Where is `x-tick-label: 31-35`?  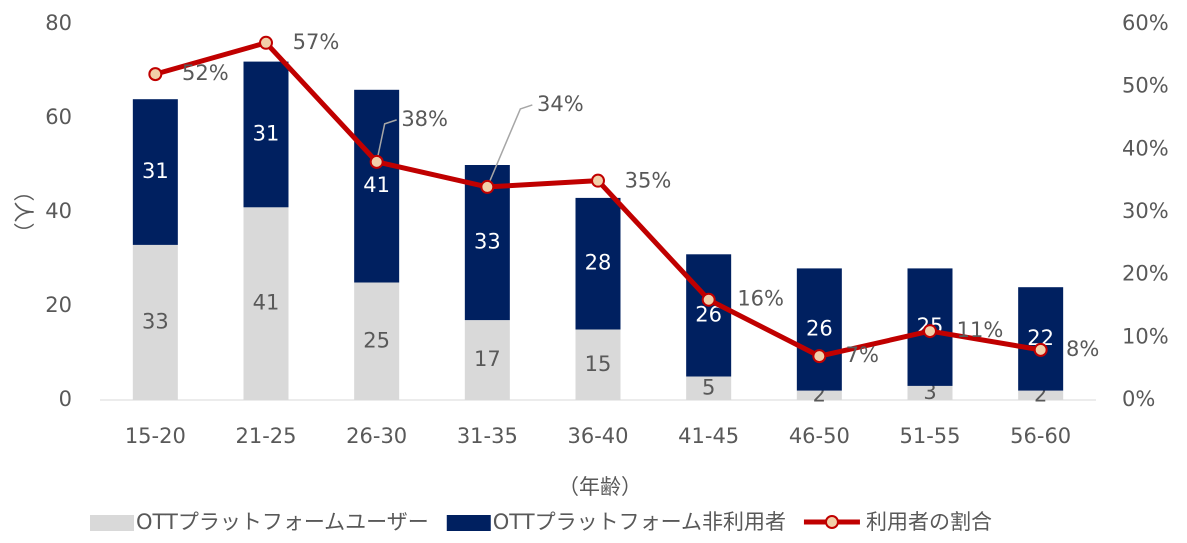
x-tick-label: 31-35 is located at coordinates (487, 436).